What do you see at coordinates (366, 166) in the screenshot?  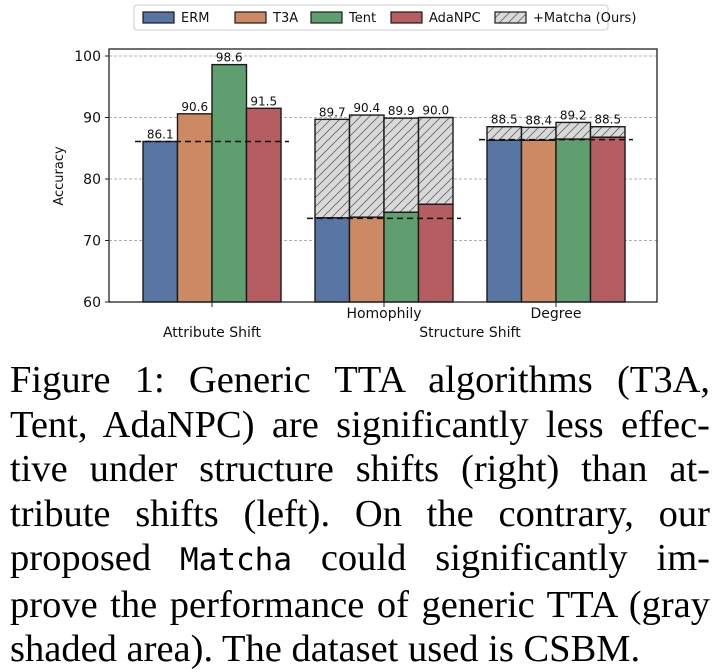 I see `matcha-bar-homophily-t3a` at bounding box center [366, 166].